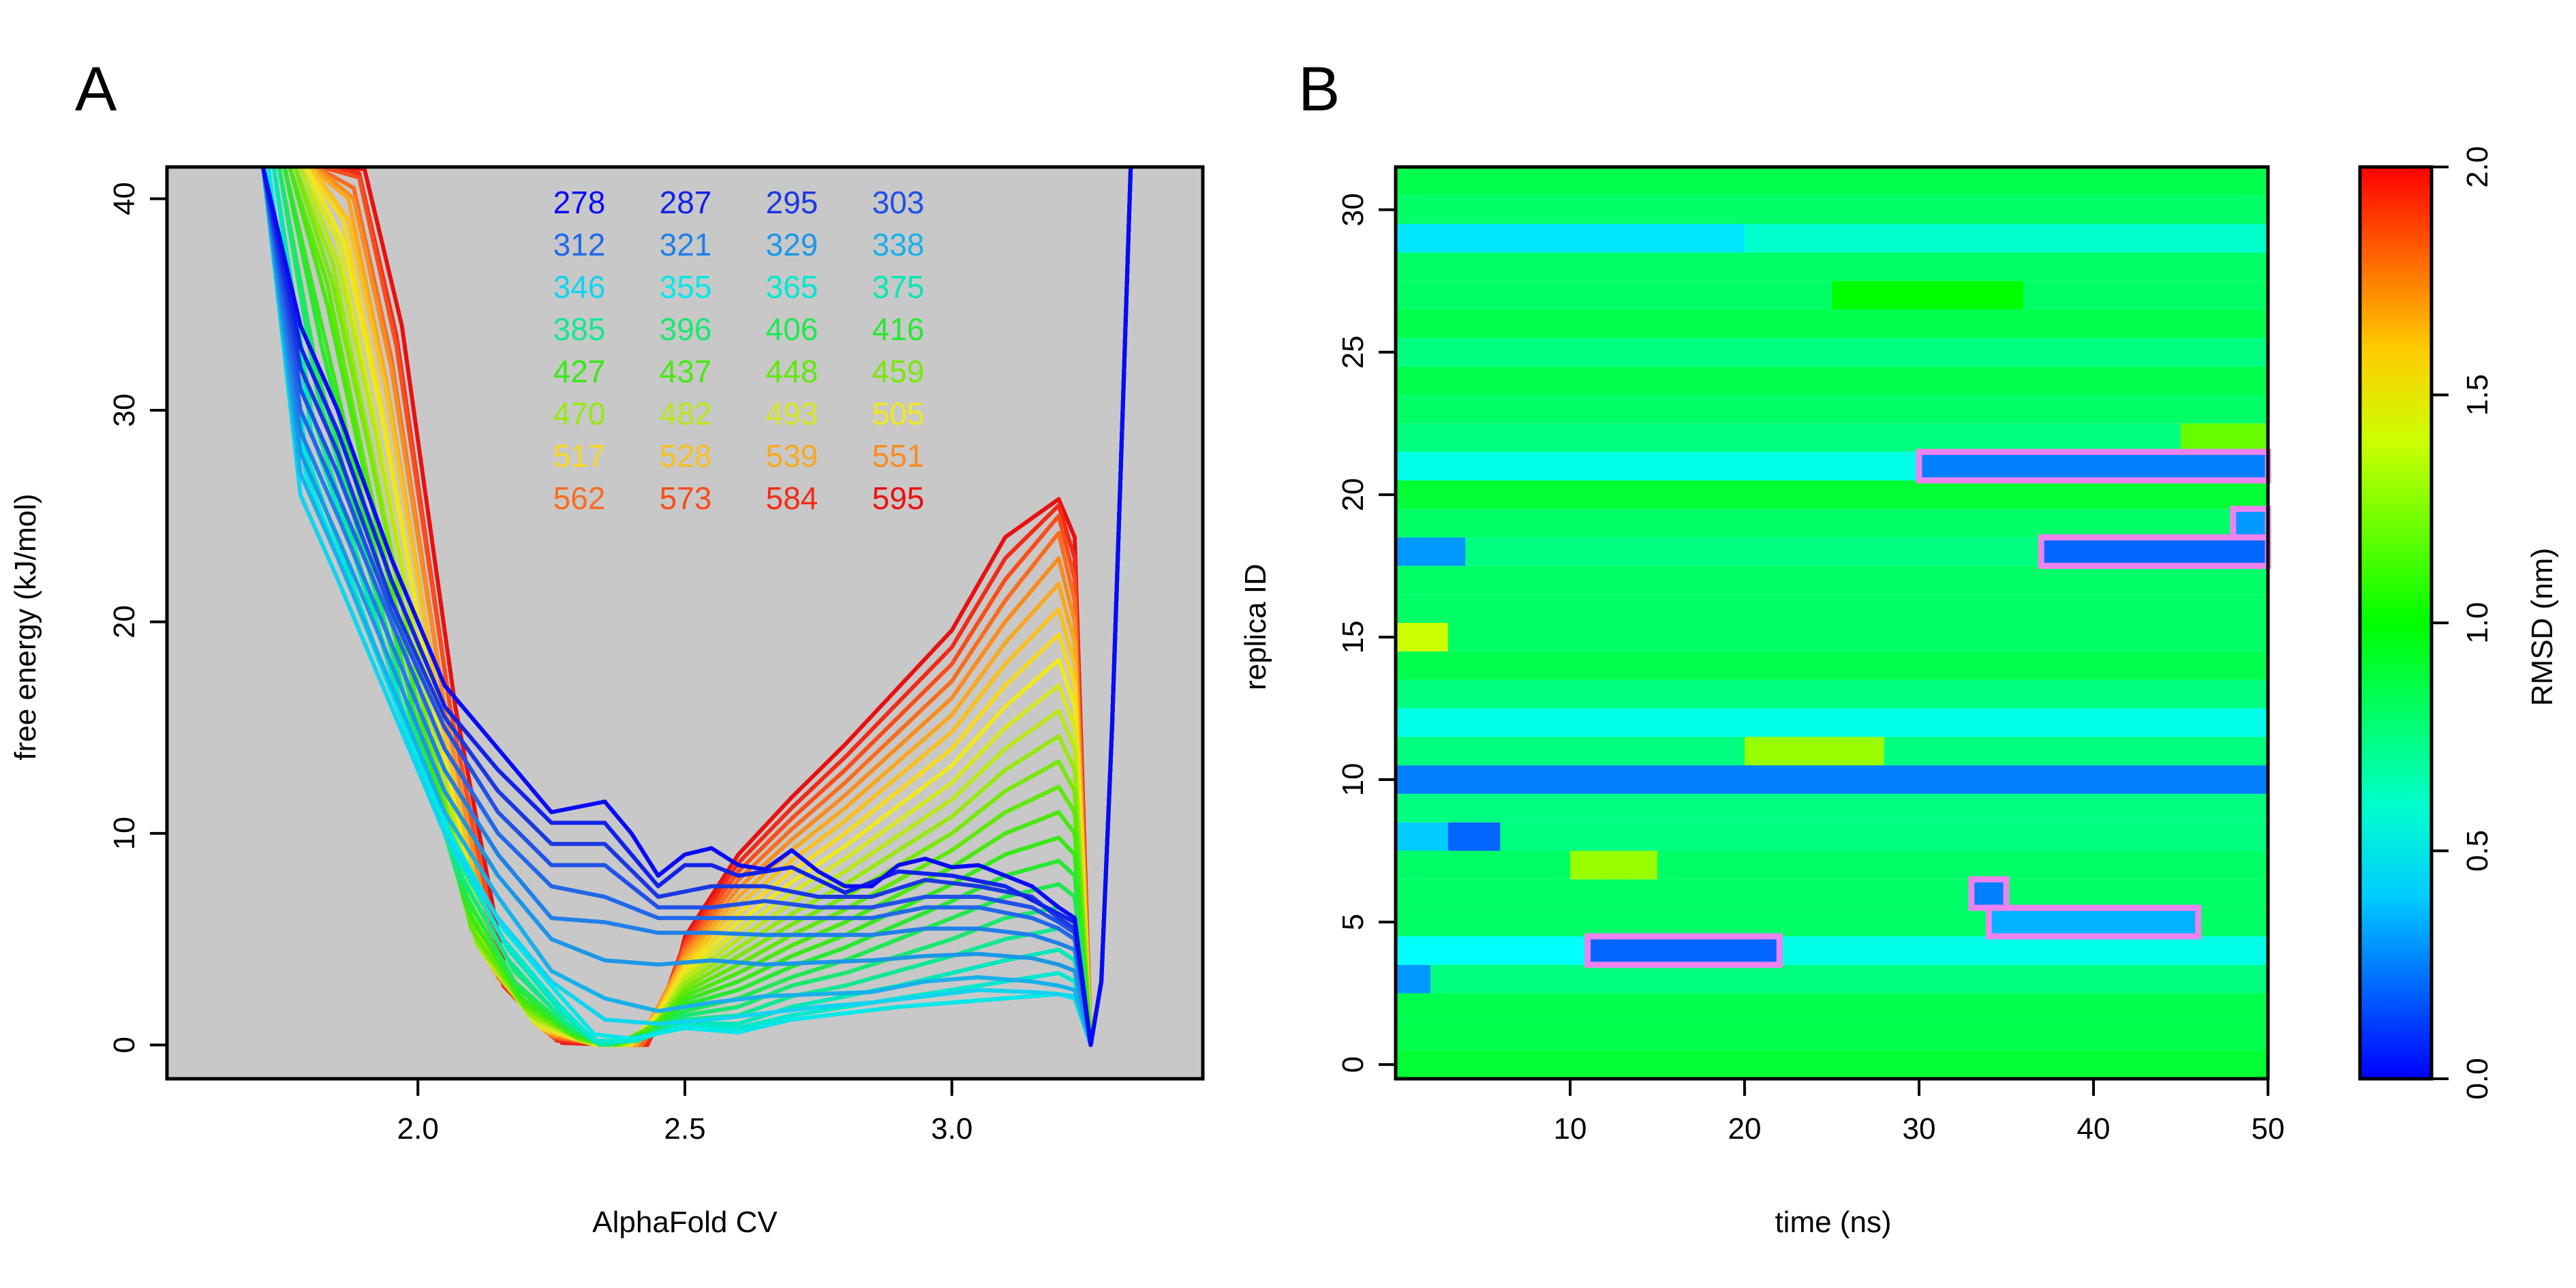 This screenshot has width=2576, height=1288. I want to click on colorbar-tick-label: 1.0, so click(2477, 622).